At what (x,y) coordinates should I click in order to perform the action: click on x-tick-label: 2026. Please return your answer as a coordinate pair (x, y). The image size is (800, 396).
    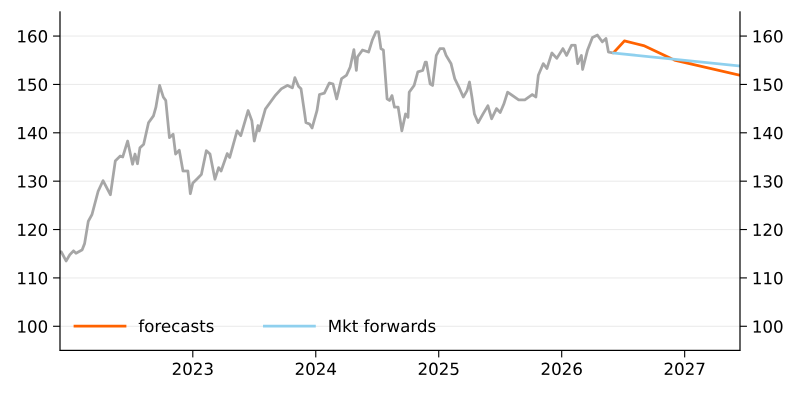
    Looking at the image, I should click on (562, 369).